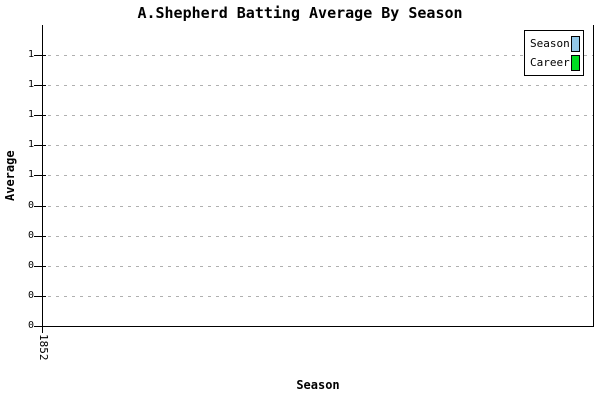 Image resolution: width=600 pixels, height=400 pixels. I want to click on x-axis-title: Season, so click(318, 385).